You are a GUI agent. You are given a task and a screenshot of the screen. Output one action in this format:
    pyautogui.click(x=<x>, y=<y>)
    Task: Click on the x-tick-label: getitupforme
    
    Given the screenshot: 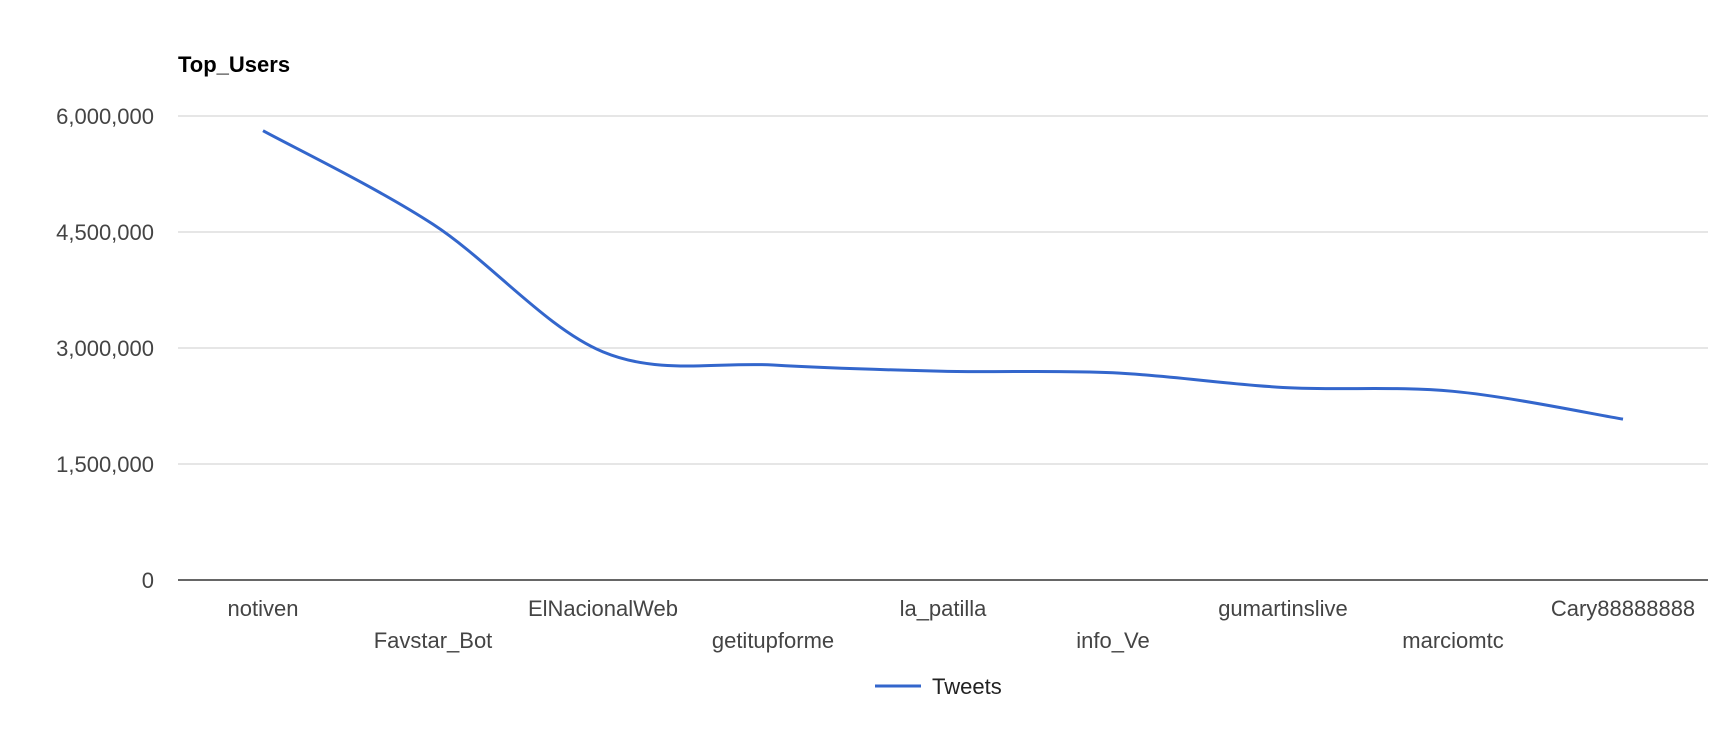 What is the action you would take?
    pyautogui.click(x=773, y=640)
    